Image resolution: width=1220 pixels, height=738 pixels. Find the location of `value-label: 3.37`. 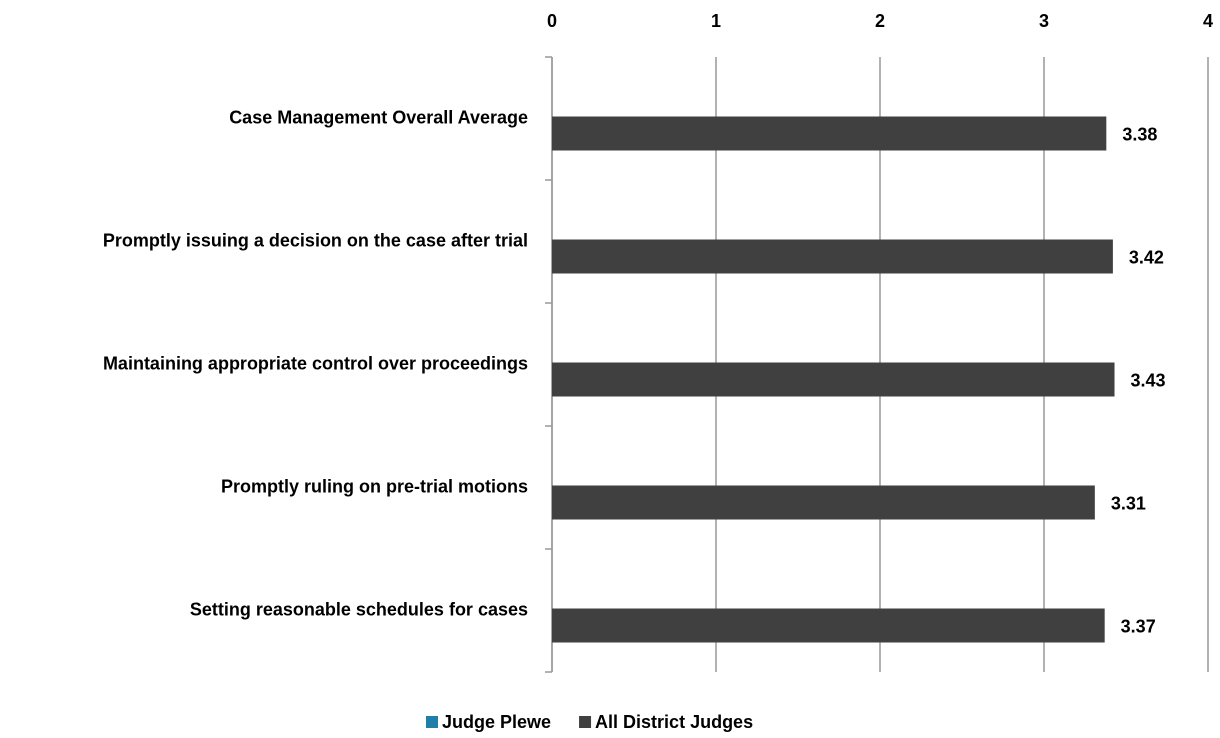

value-label: 3.37 is located at coordinates (1138, 626).